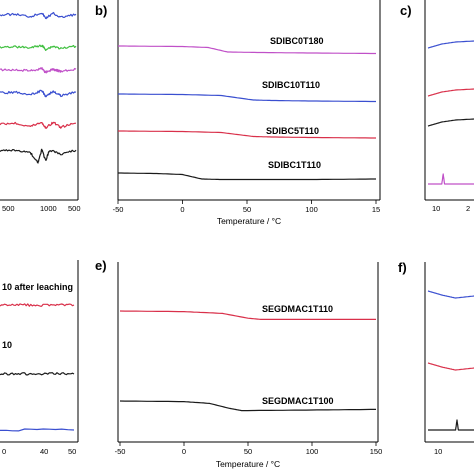  I want to click on panel-d-series-0-line, so click(37, 305).